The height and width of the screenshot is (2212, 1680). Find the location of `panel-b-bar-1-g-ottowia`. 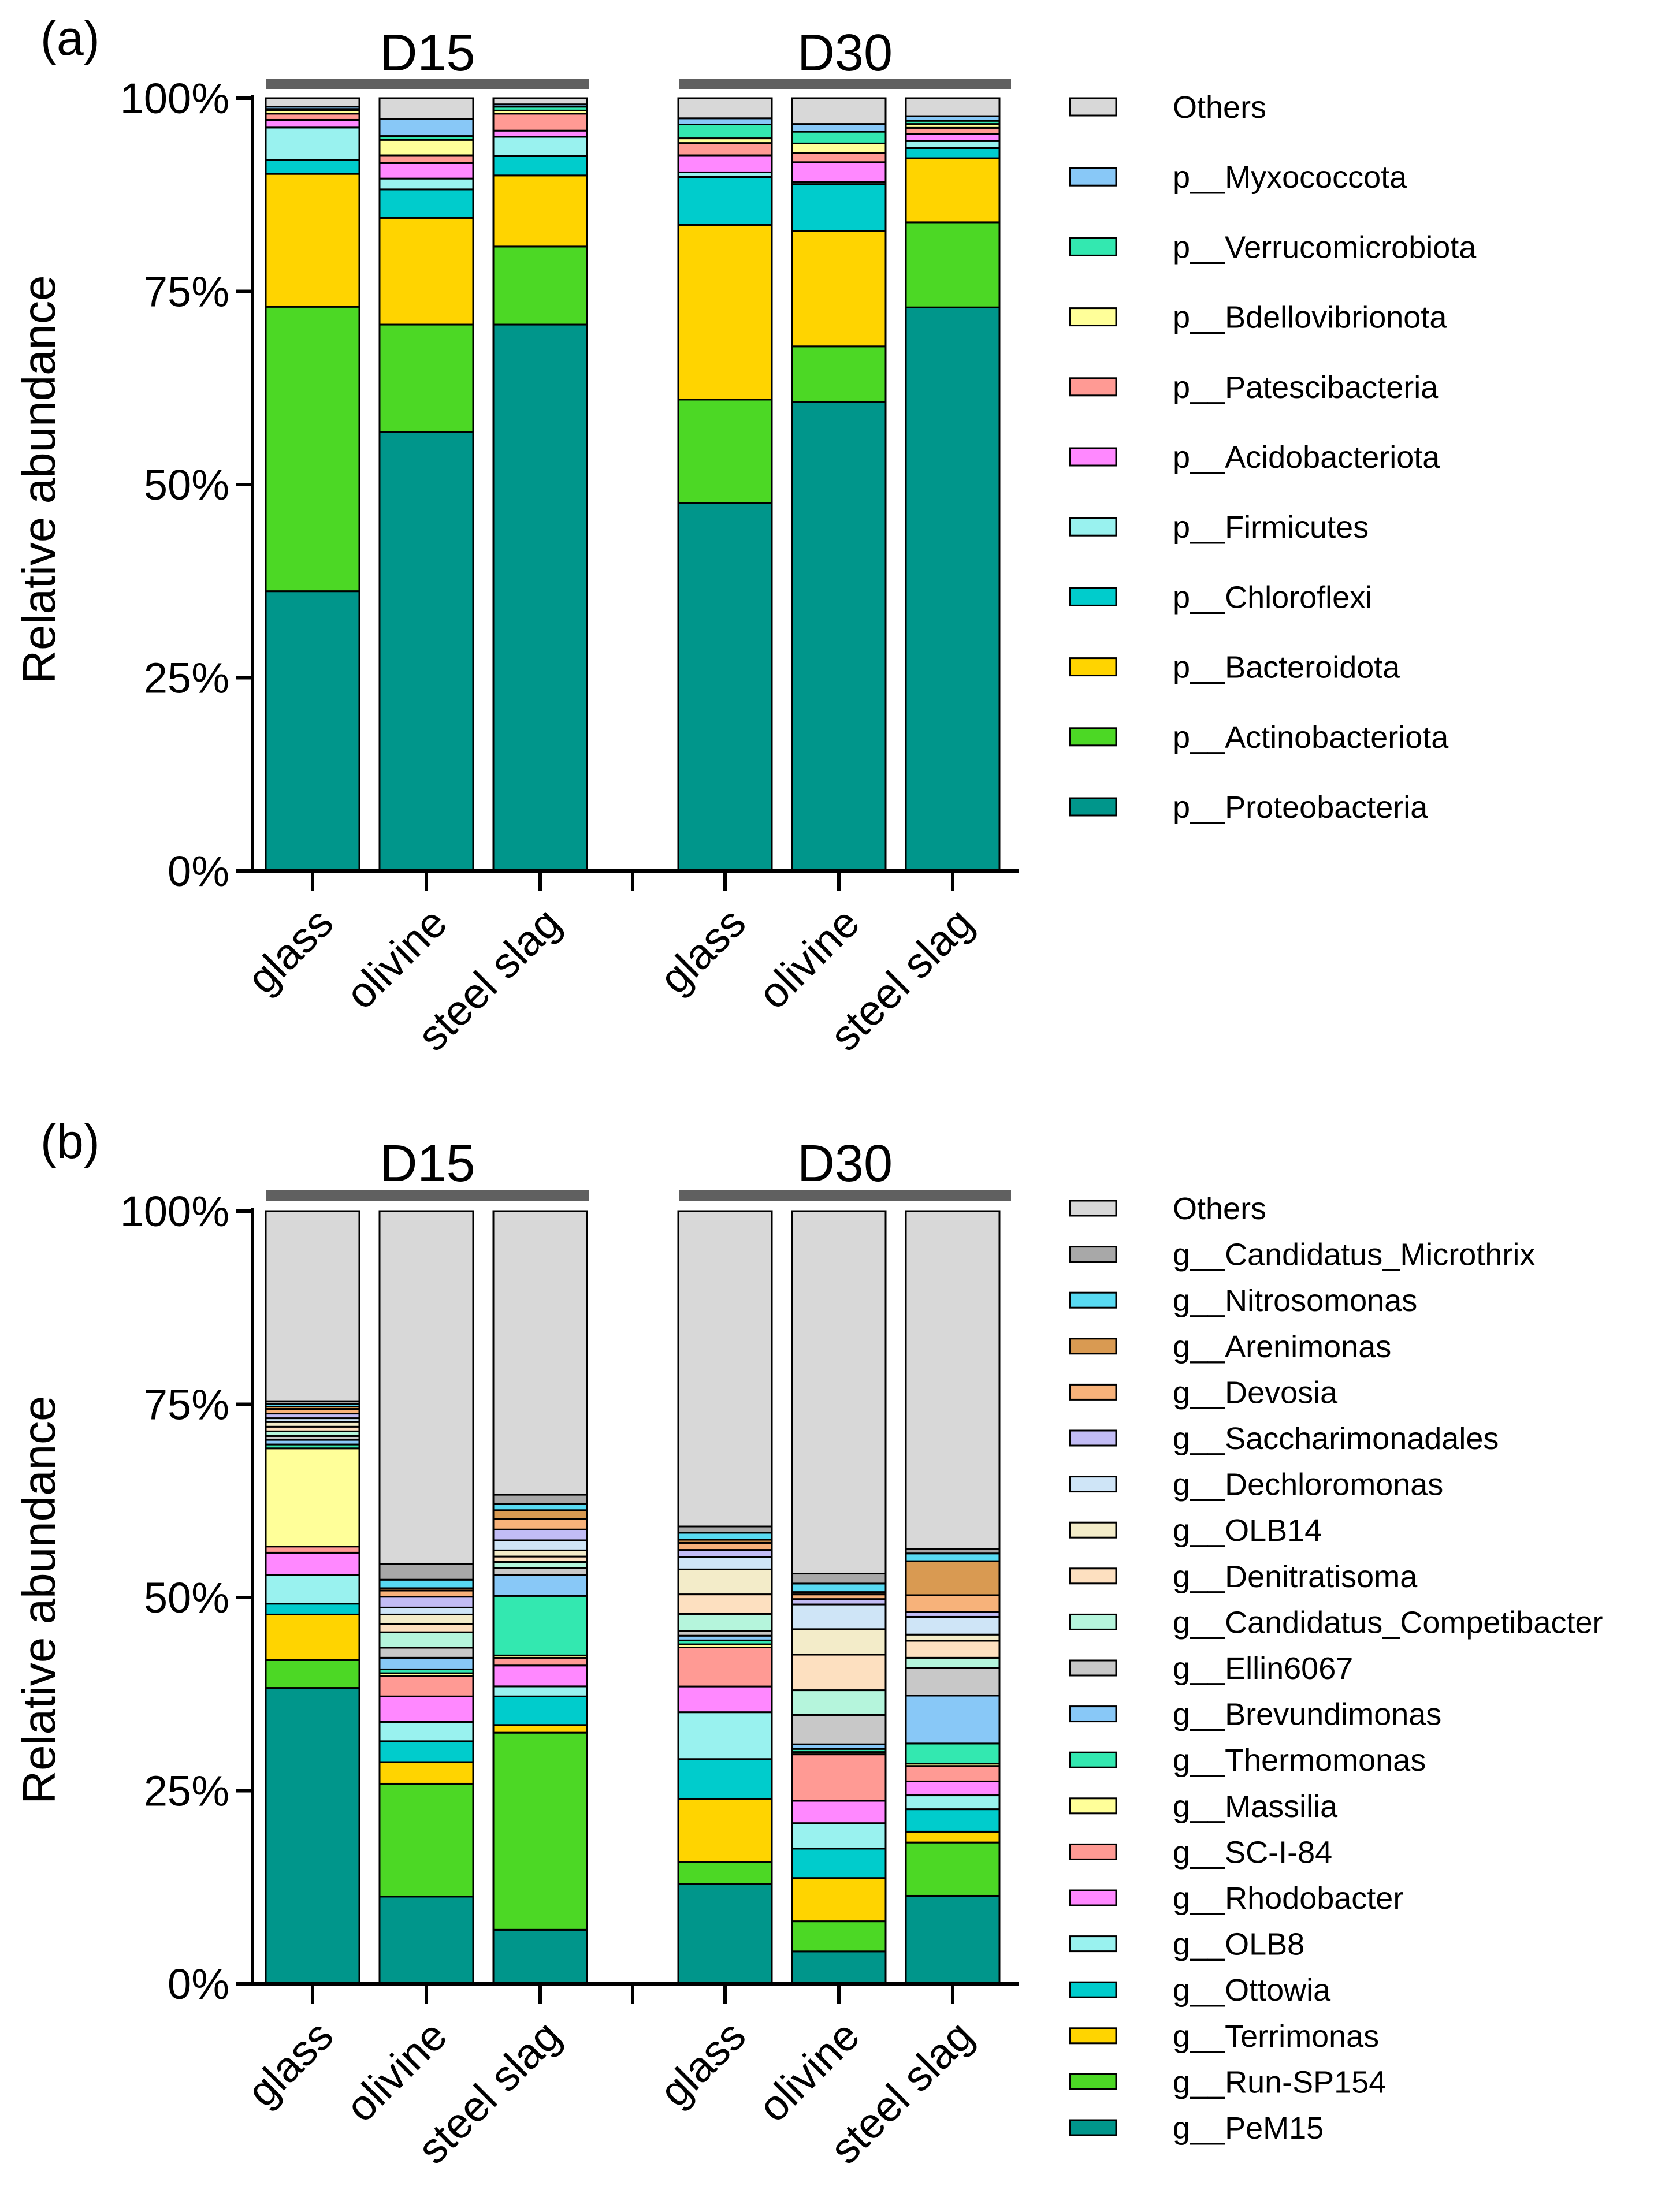

panel-b-bar-1-g-ottowia is located at coordinates (426, 1752).